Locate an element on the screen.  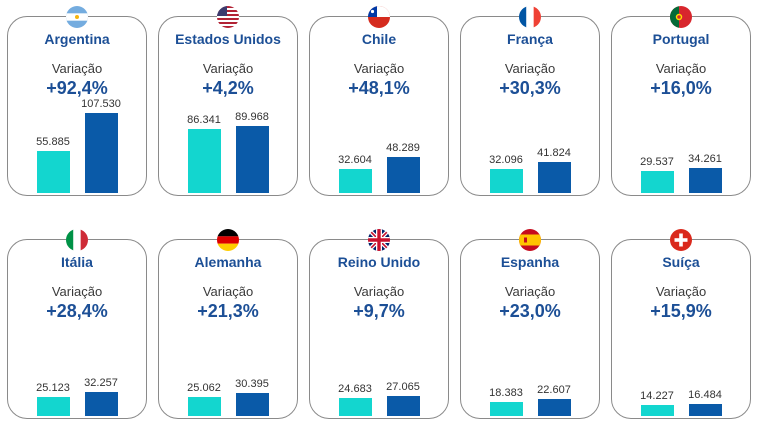
bar-value-label: 32.096 is located at coordinates (506, 160).